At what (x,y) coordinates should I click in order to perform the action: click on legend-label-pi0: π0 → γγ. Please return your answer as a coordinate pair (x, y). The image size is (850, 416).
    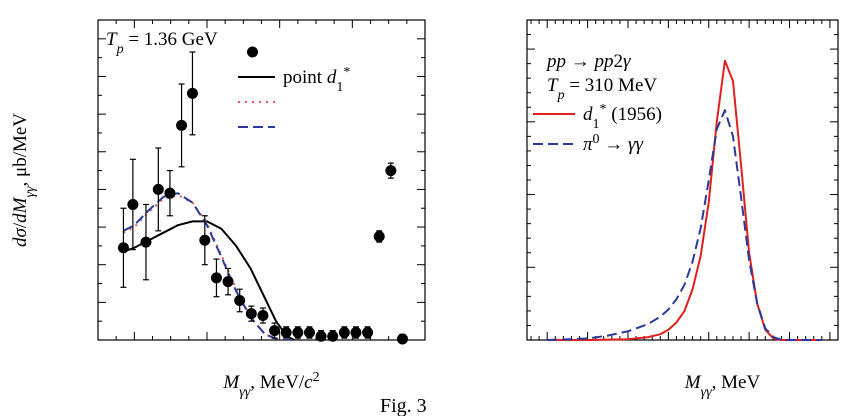
    Looking at the image, I should click on (613, 144).